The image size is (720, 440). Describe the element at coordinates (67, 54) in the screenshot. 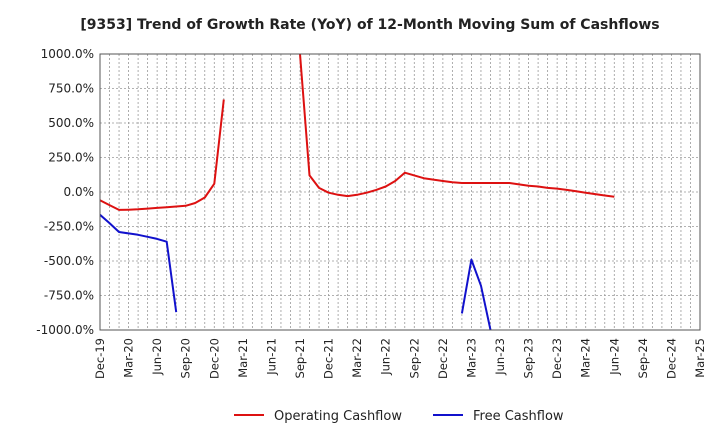

I see `y-tick-label: 1000.0%` at that location.